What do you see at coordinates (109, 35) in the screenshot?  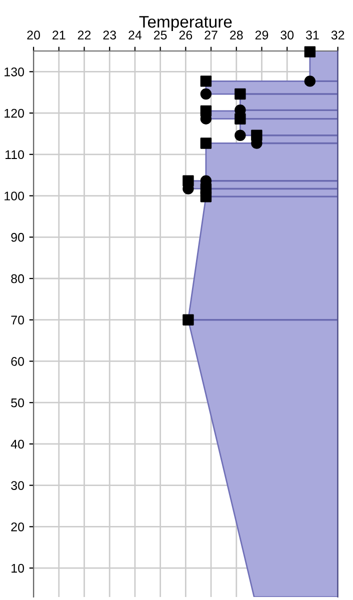 I see `x-tick-label: 23` at bounding box center [109, 35].